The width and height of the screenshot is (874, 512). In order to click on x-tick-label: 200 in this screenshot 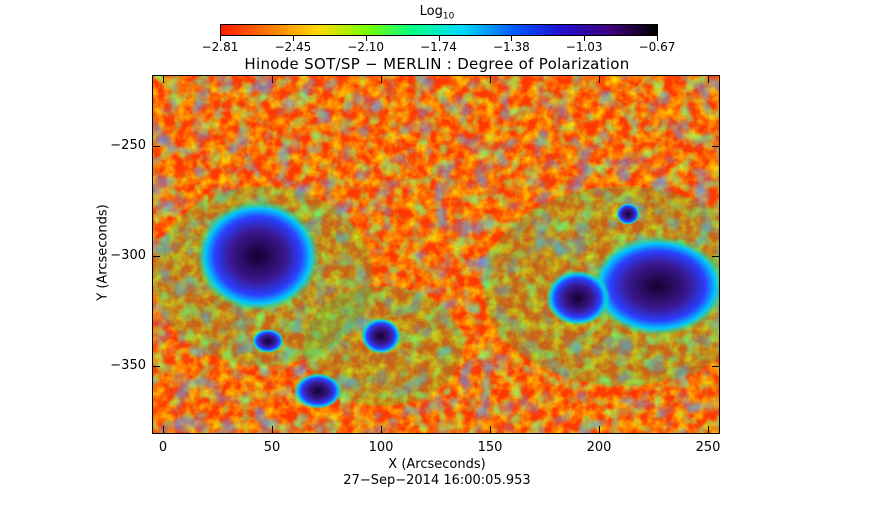, I will do `click(599, 447)`.